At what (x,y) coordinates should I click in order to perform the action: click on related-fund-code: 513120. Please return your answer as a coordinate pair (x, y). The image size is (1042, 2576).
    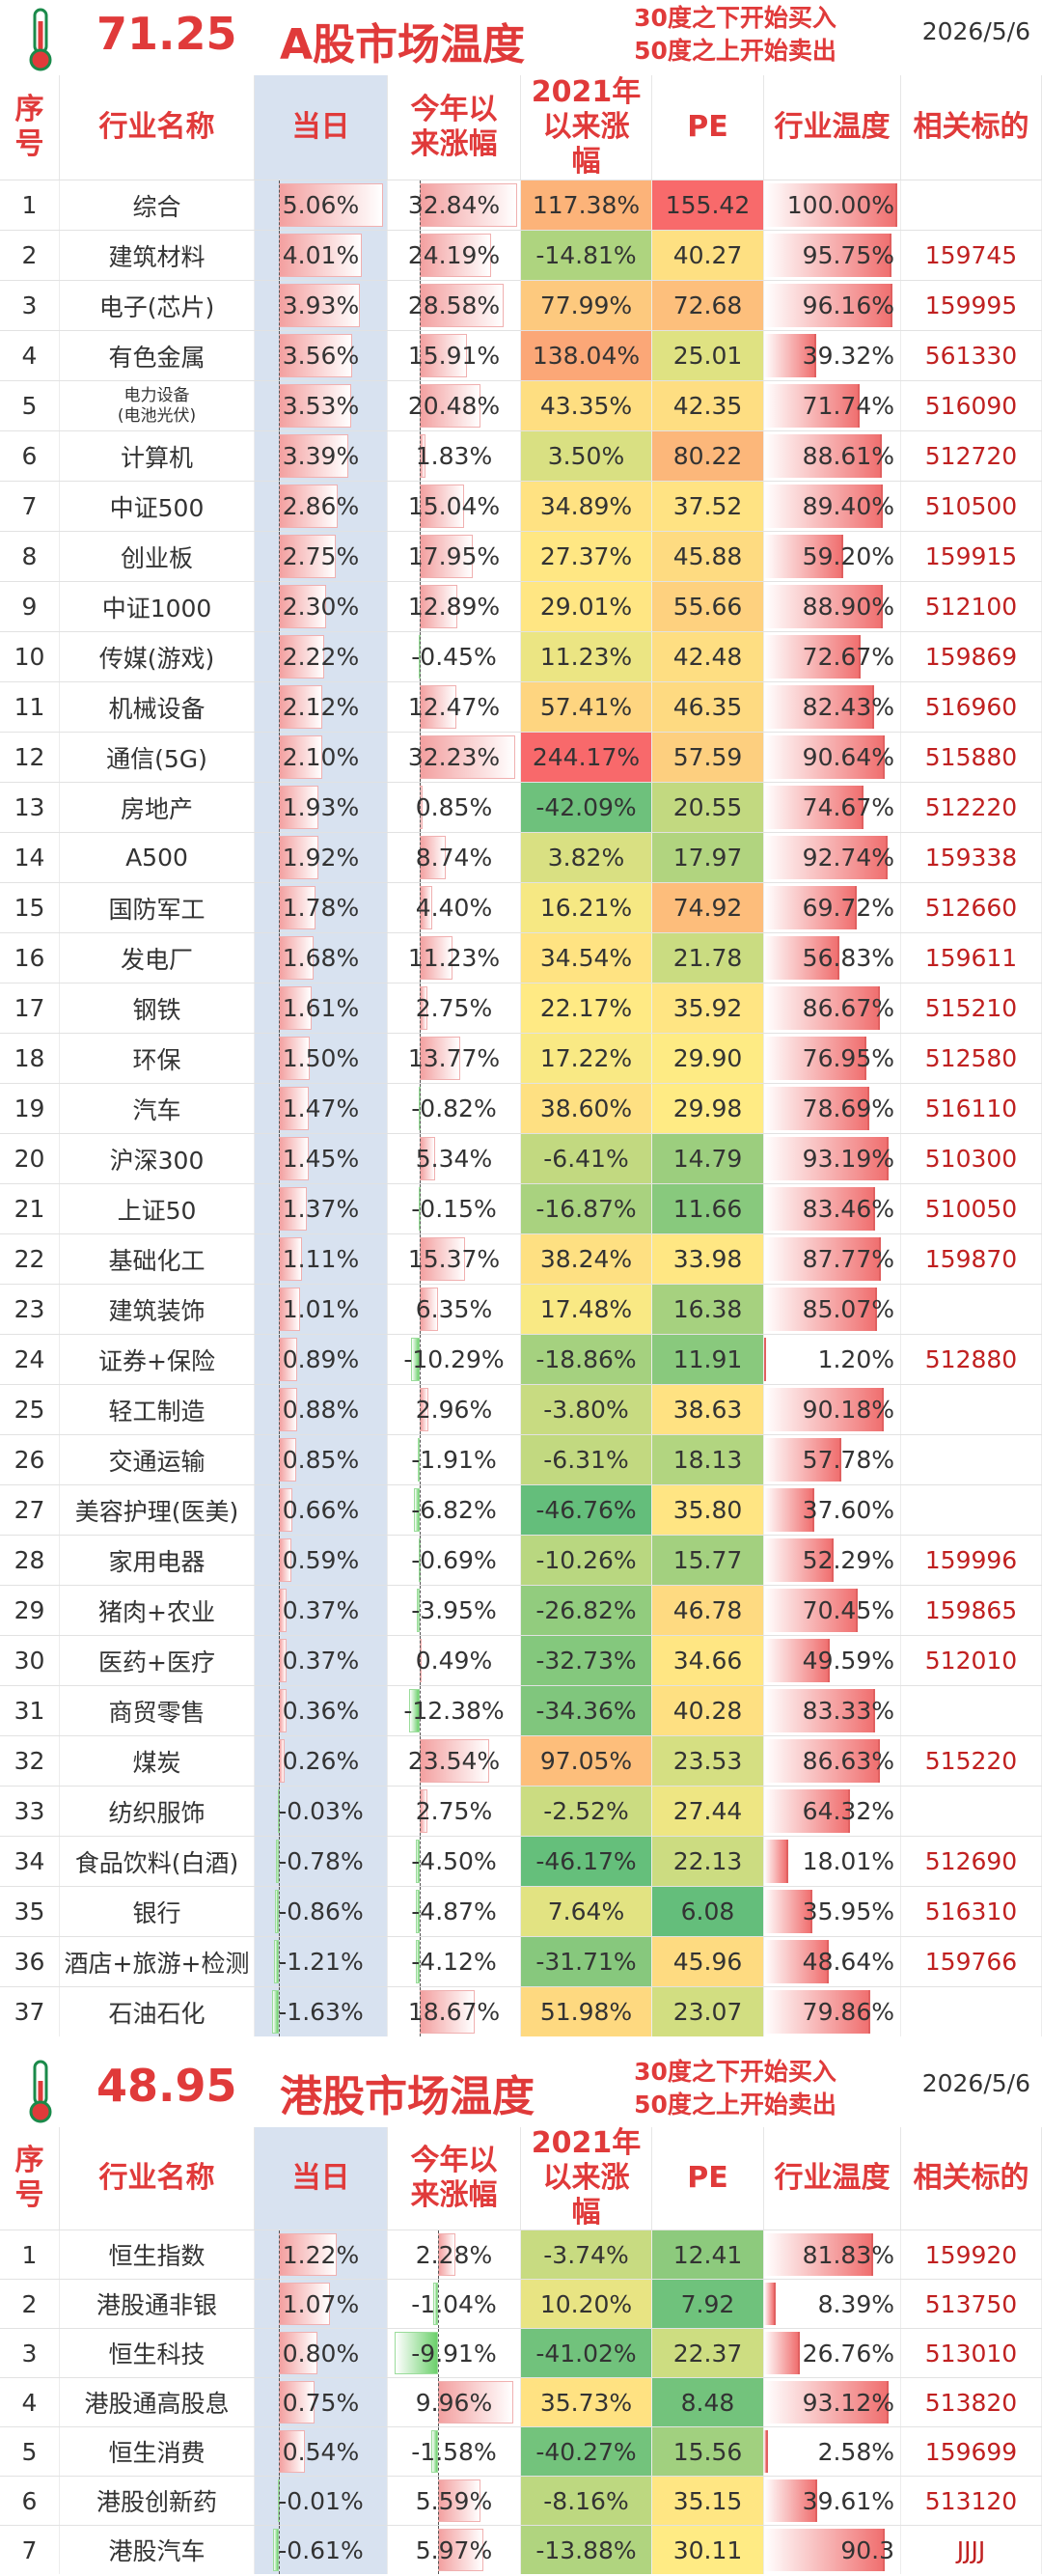
    Looking at the image, I should click on (971, 2501).